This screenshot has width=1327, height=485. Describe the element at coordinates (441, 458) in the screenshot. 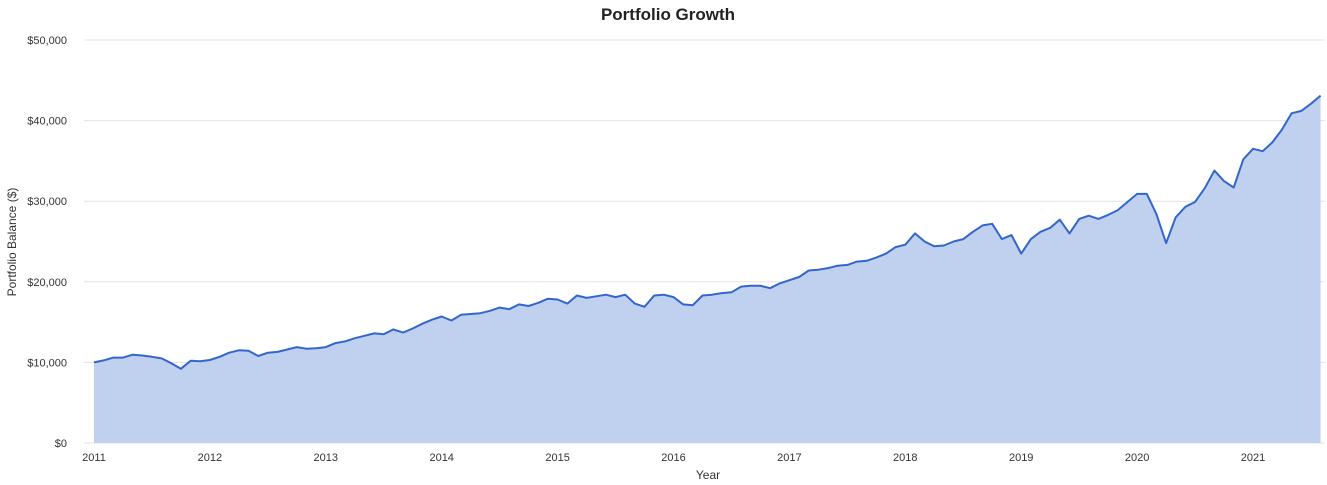

I see `x-tick-label: 2014` at that location.